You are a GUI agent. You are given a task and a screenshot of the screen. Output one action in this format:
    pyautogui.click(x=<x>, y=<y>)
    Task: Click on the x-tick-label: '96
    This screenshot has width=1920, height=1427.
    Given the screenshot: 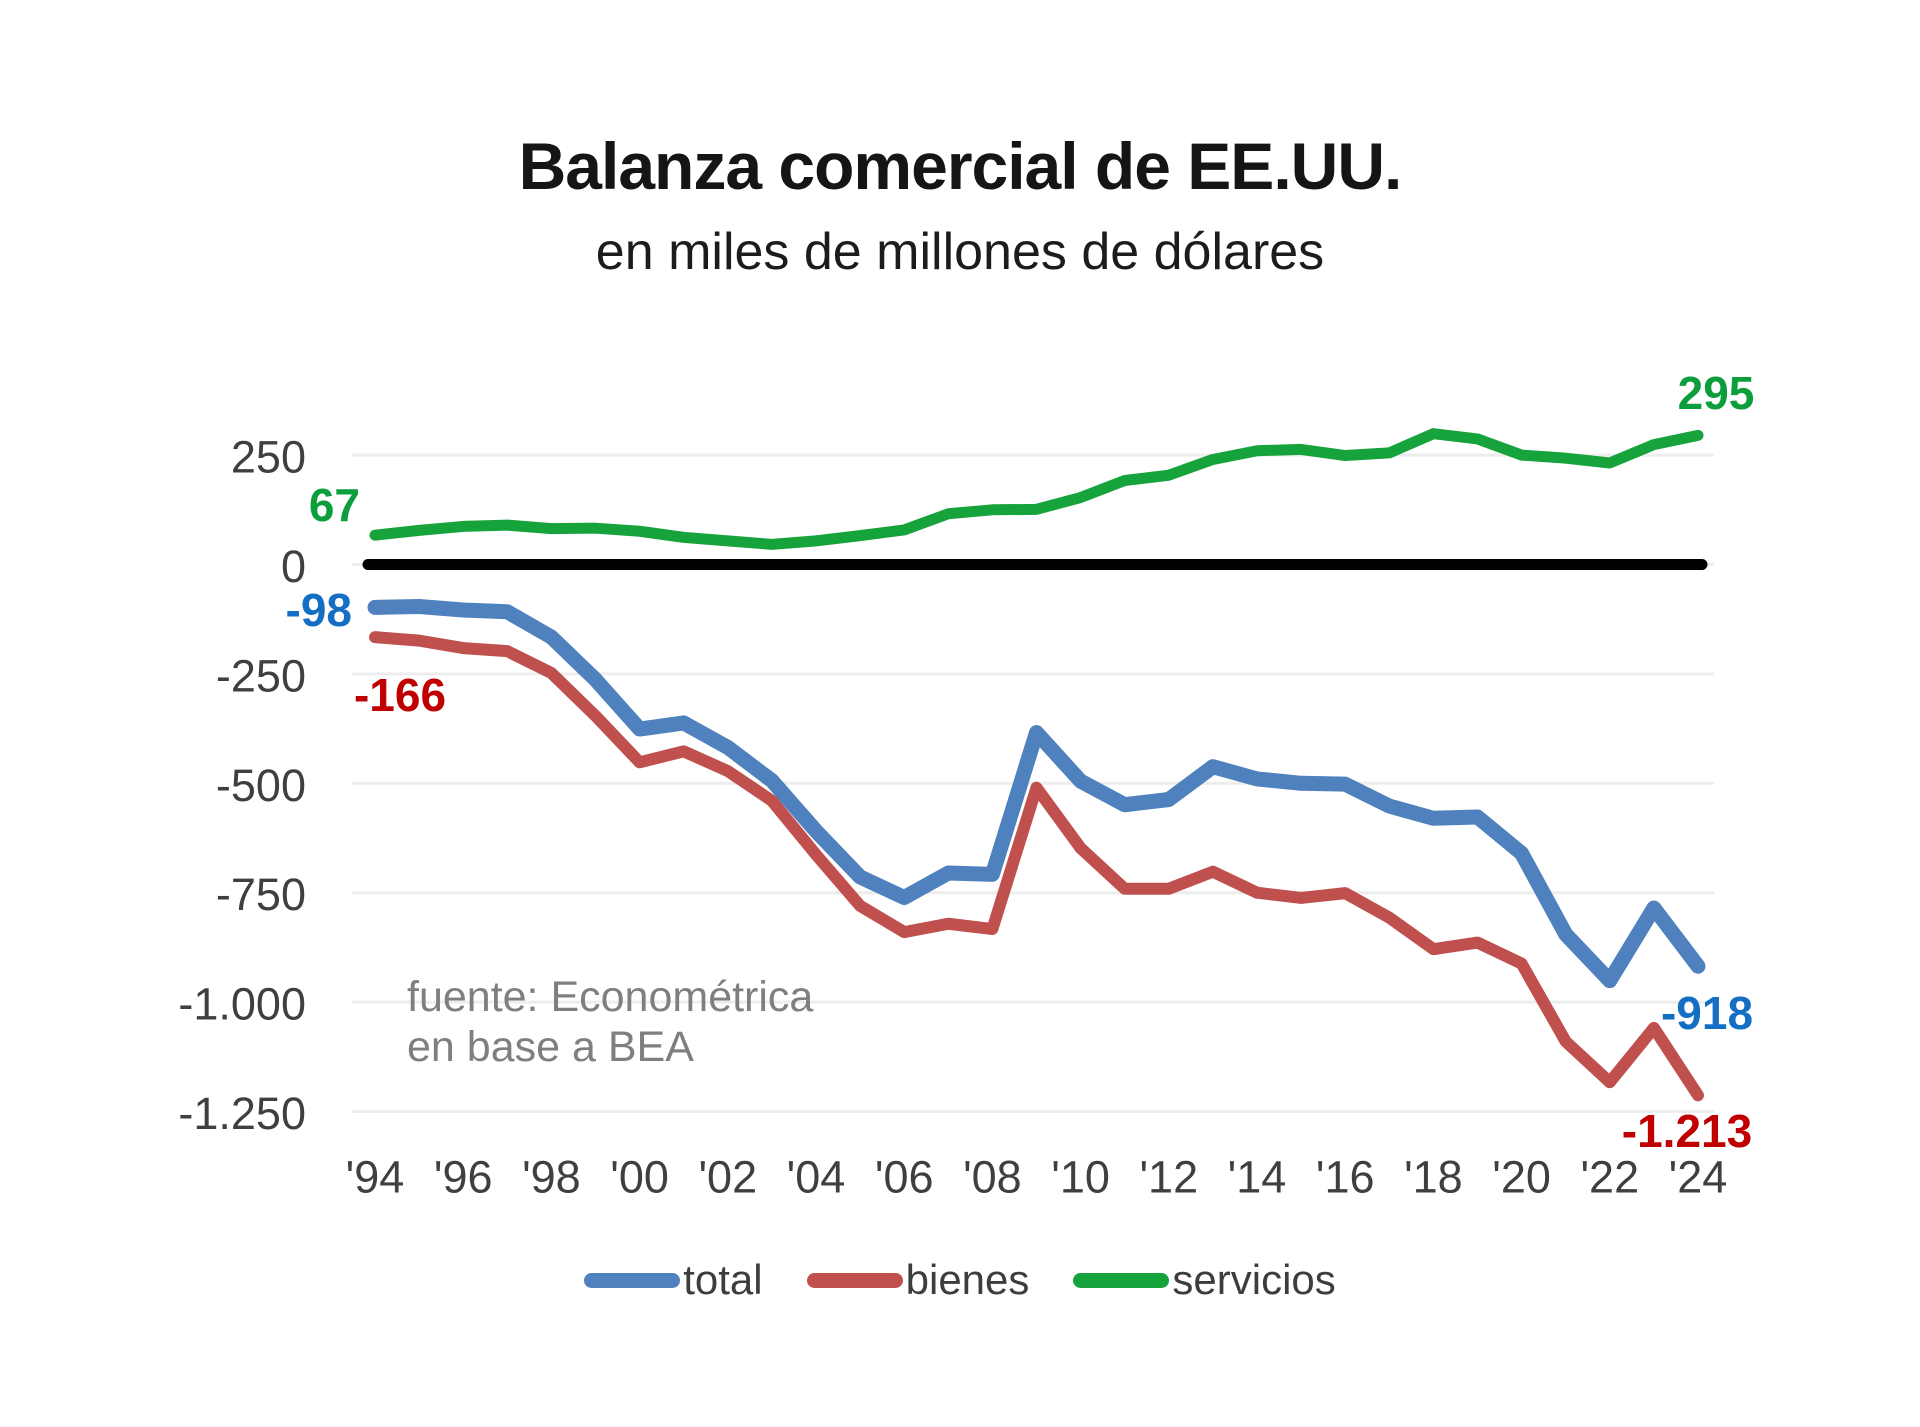 What is the action you would take?
    pyautogui.click(x=463, y=1177)
    